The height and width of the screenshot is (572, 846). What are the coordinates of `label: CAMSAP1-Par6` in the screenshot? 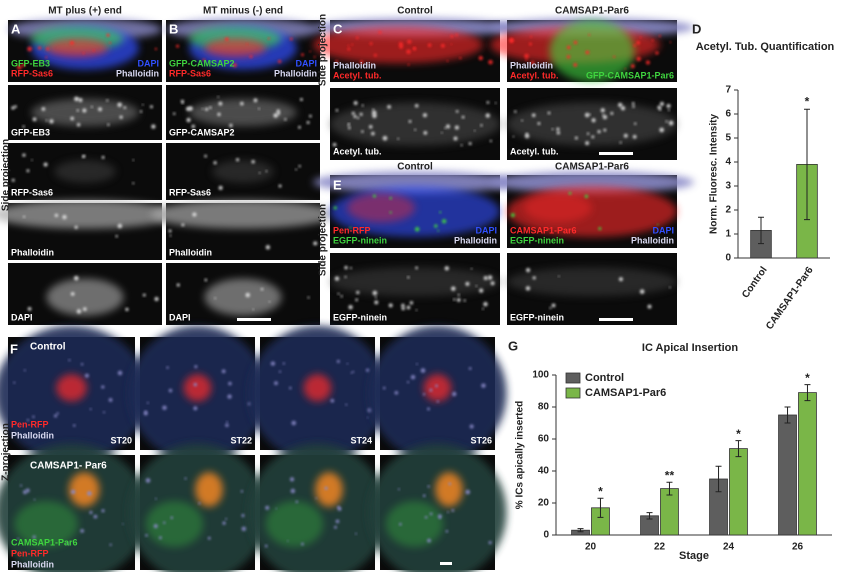 It's located at (592, 167).